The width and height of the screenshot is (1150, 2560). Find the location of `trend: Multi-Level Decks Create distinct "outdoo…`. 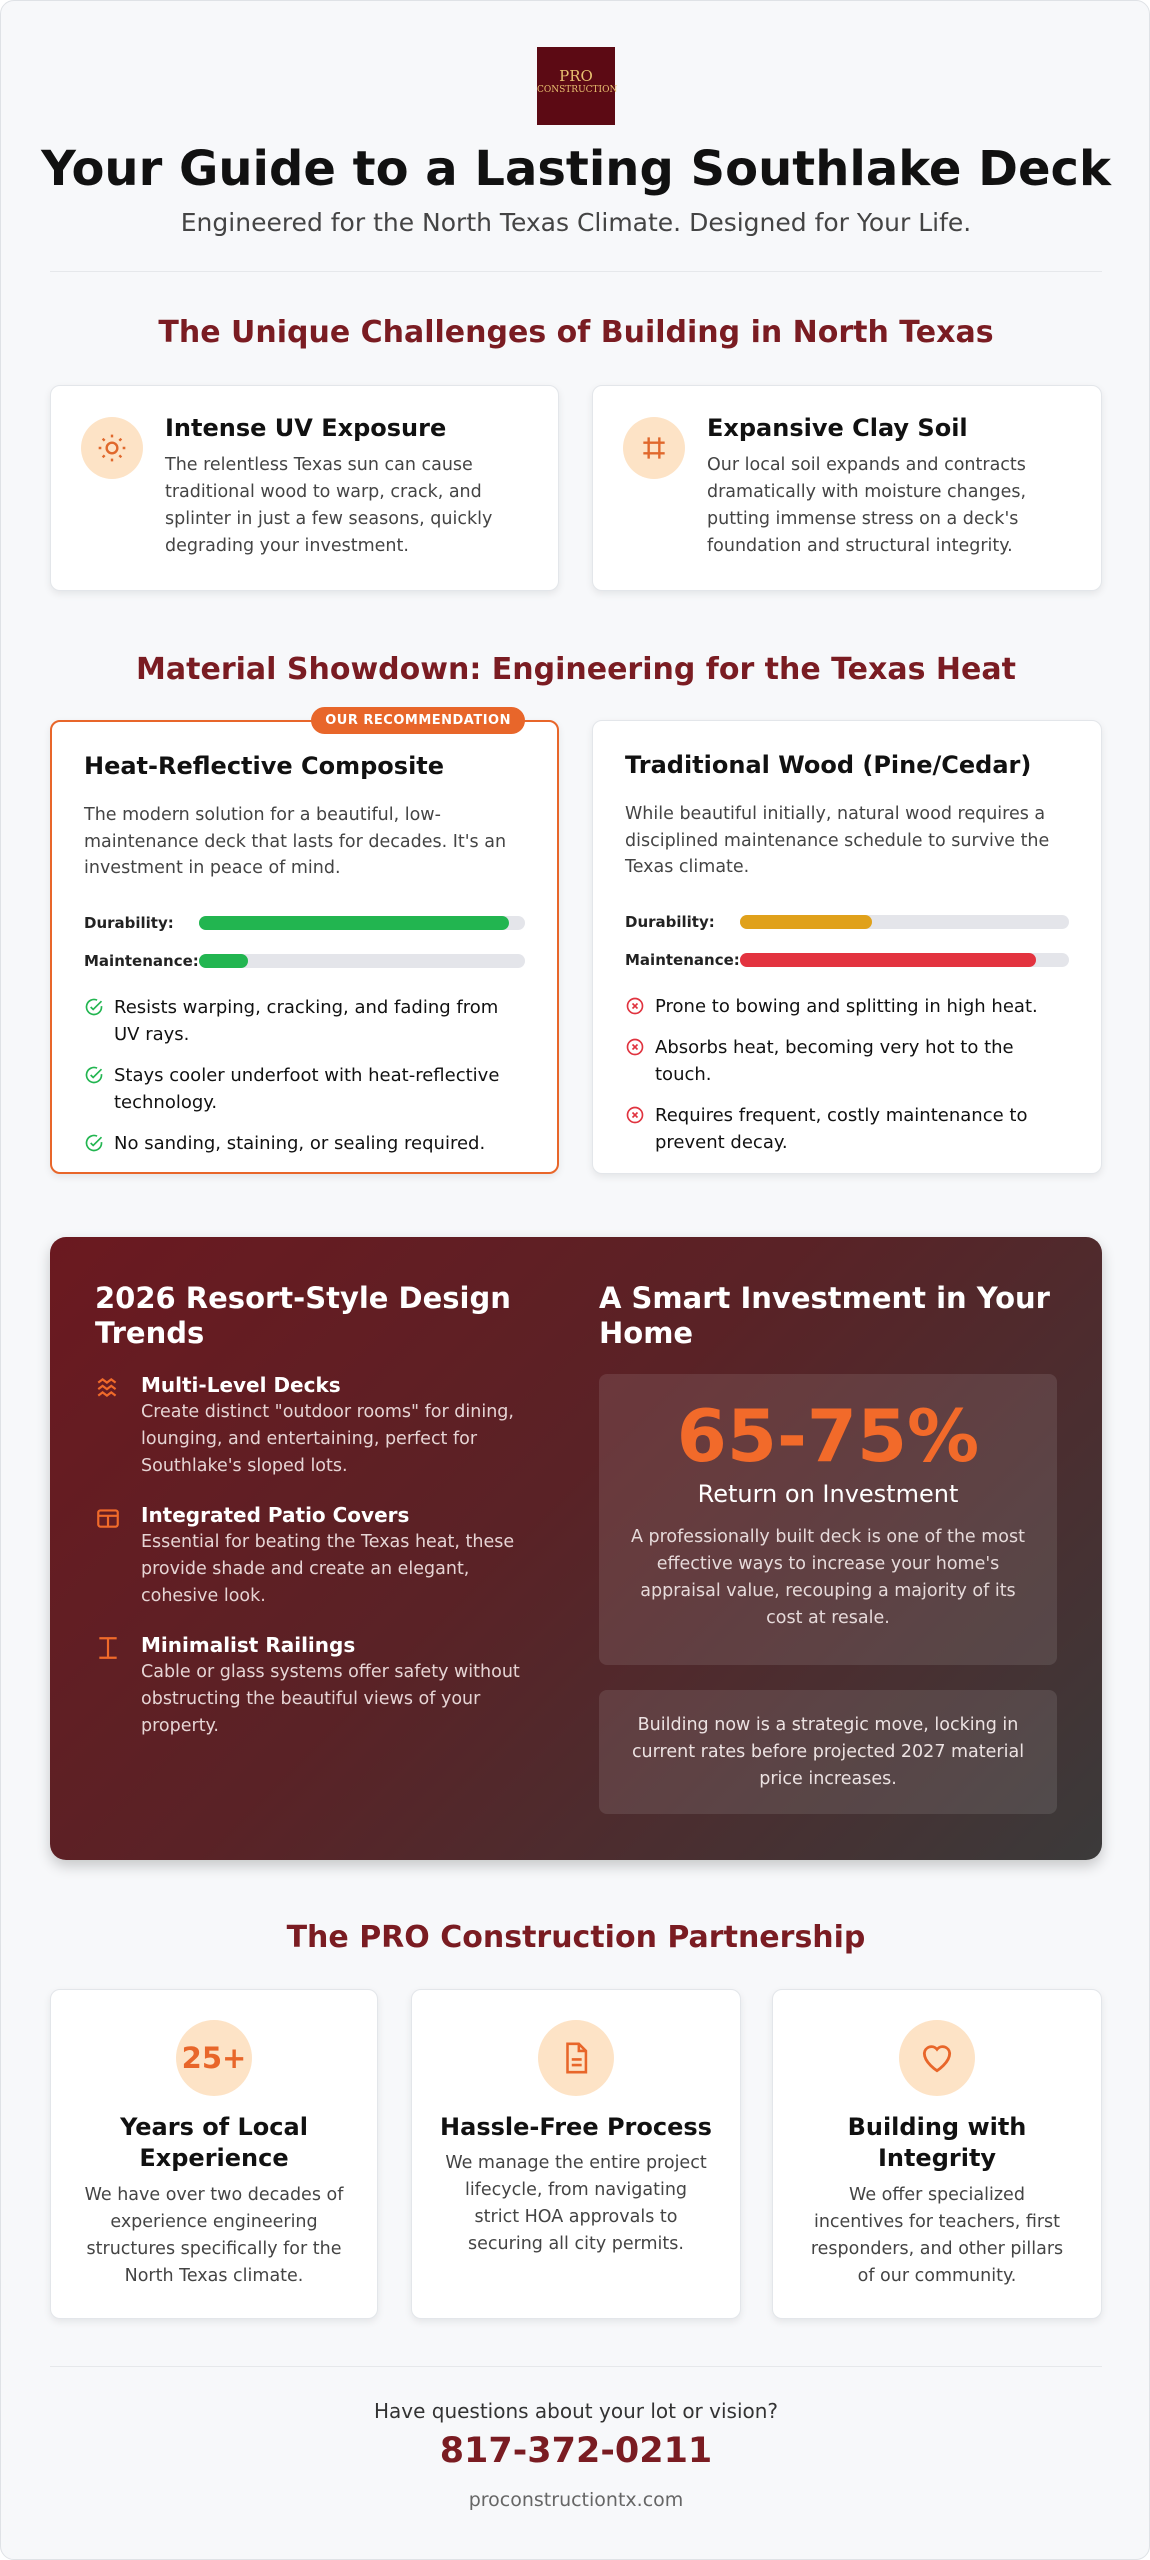

trend: Multi-Level Decks Create distinct "outdoo… is located at coordinates (320, 1426).